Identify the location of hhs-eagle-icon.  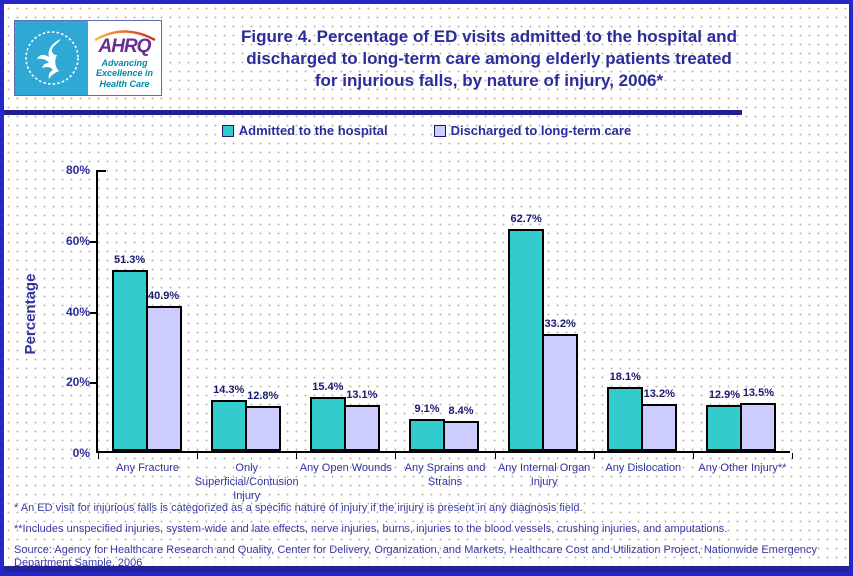
(51, 58).